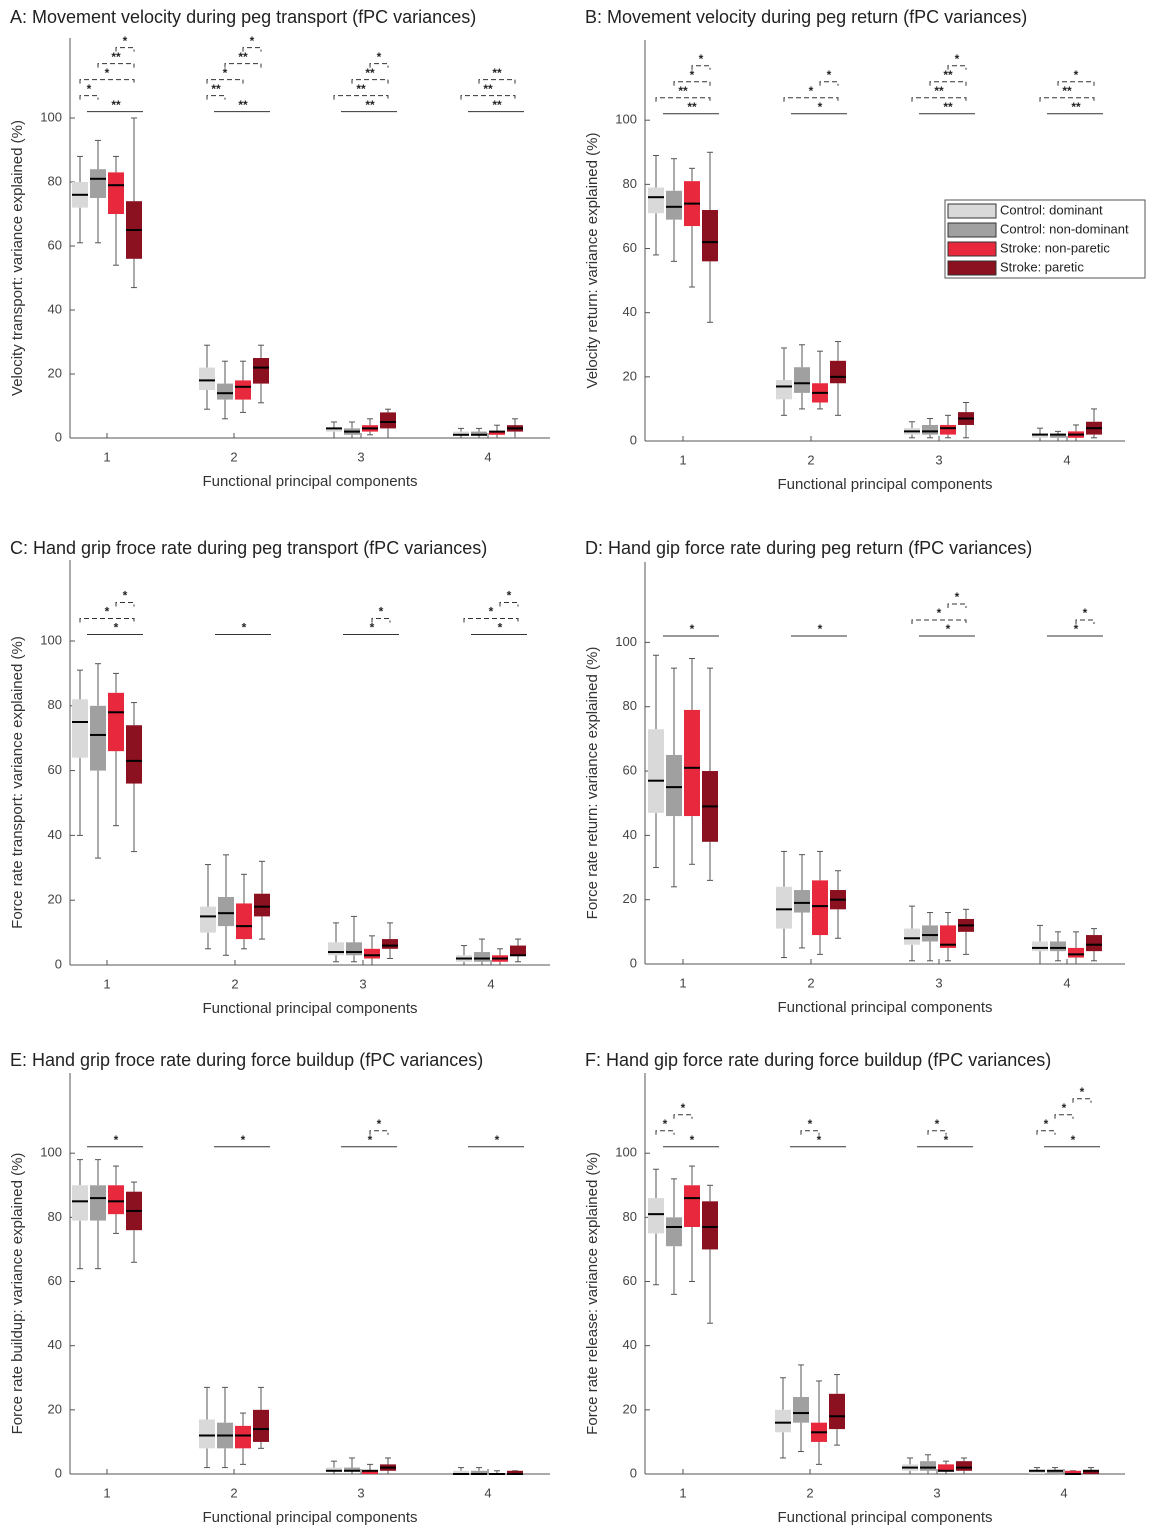 The image size is (1162, 1528). What do you see at coordinates (233, 456) in the screenshot?
I see `x-tick-label: 2` at bounding box center [233, 456].